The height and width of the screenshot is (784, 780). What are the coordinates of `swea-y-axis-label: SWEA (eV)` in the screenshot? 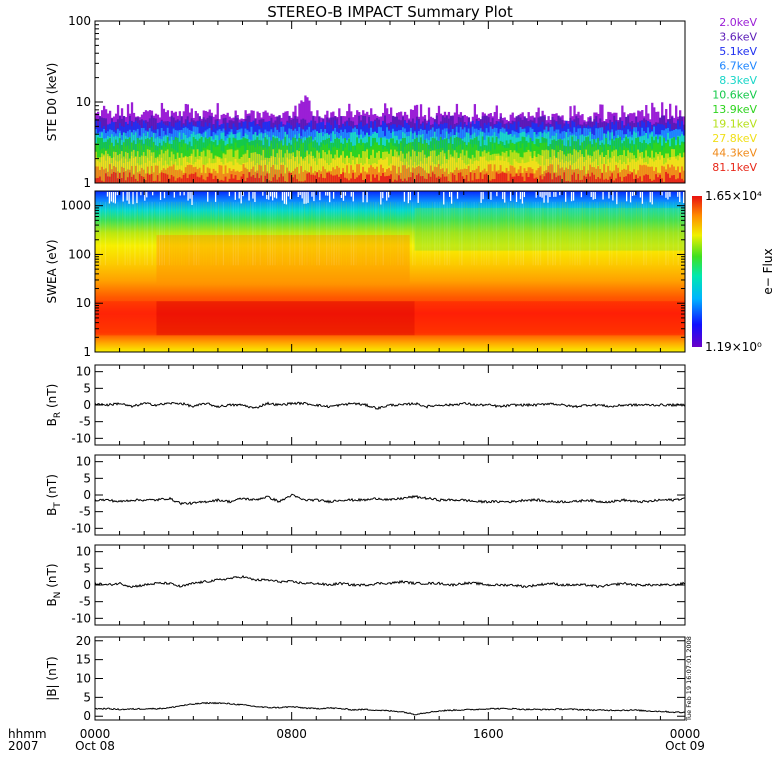 It's located at (52, 271).